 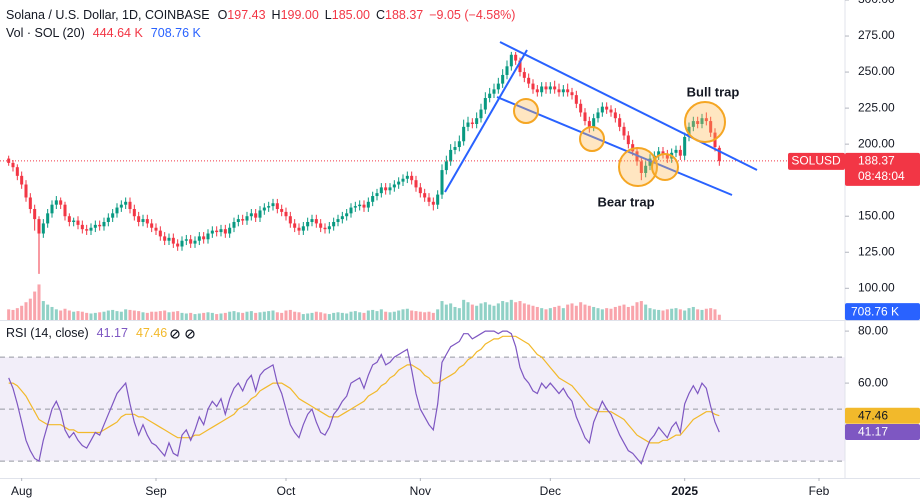 What do you see at coordinates (112, 333) in the screenshot?
I see `rsi-value: 41.17` at bounding box center [112, 333].